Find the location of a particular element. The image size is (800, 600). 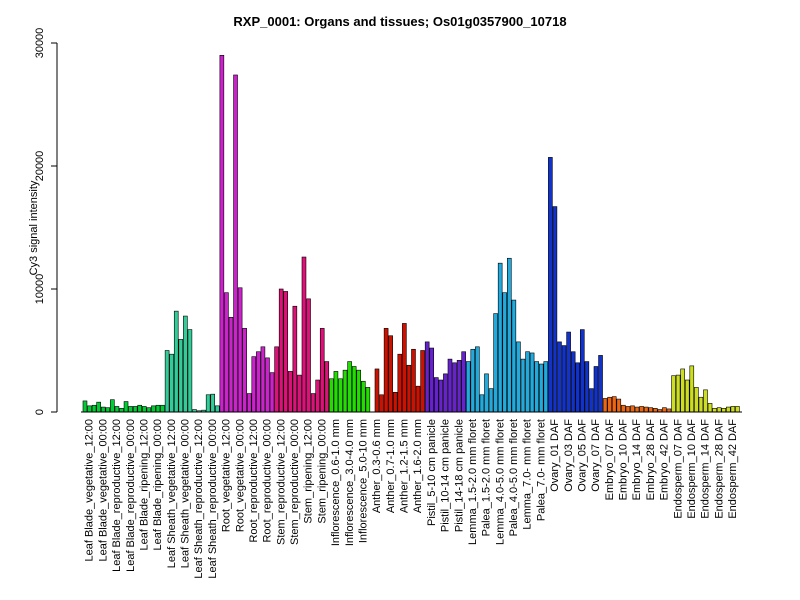

x-tick-label: Endosperm_07 DAF is located at coordinates (678, 469).